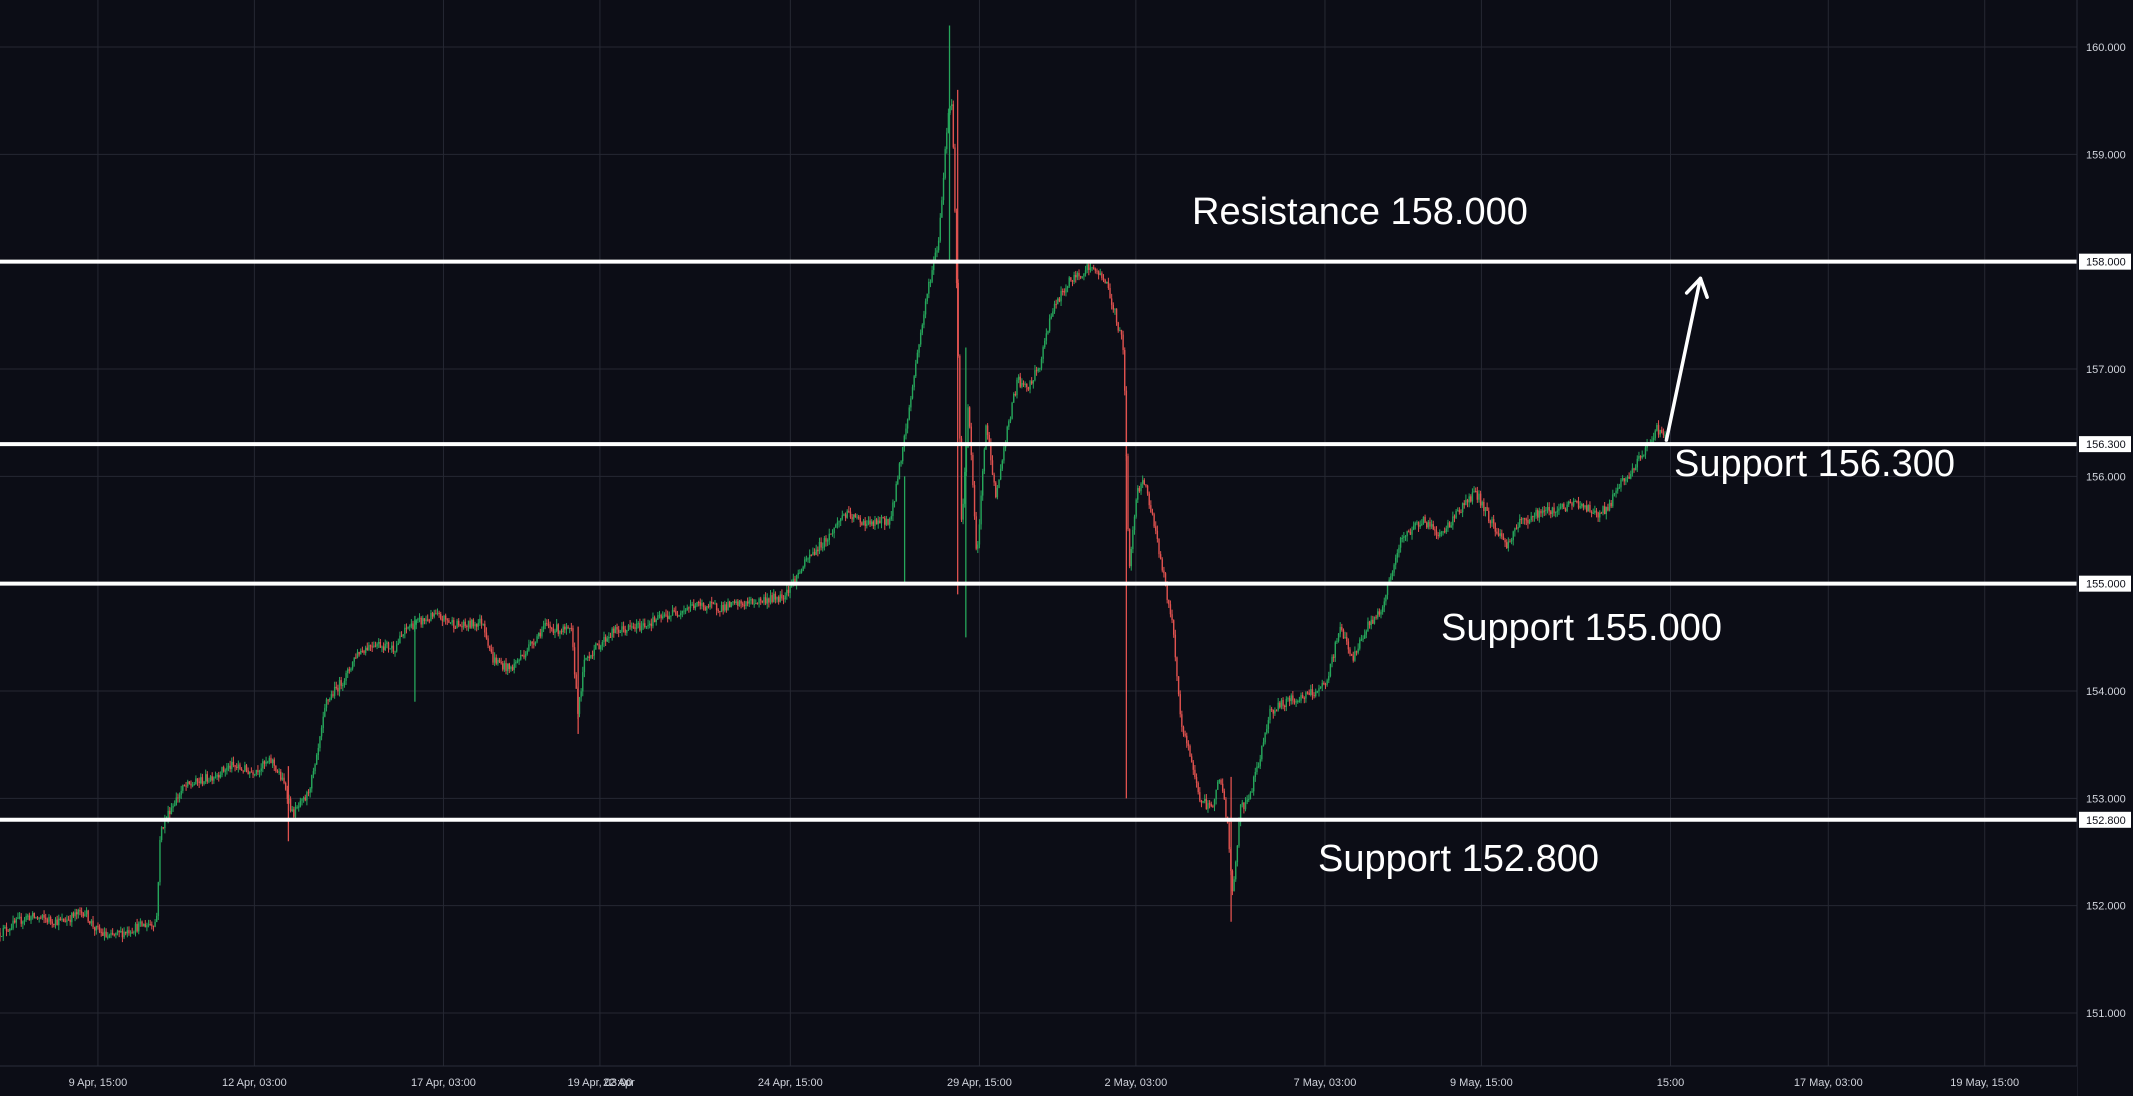 The image size is (2133, 1096). I want to click on price-tick-label: 159.000, so click(2106, 155).